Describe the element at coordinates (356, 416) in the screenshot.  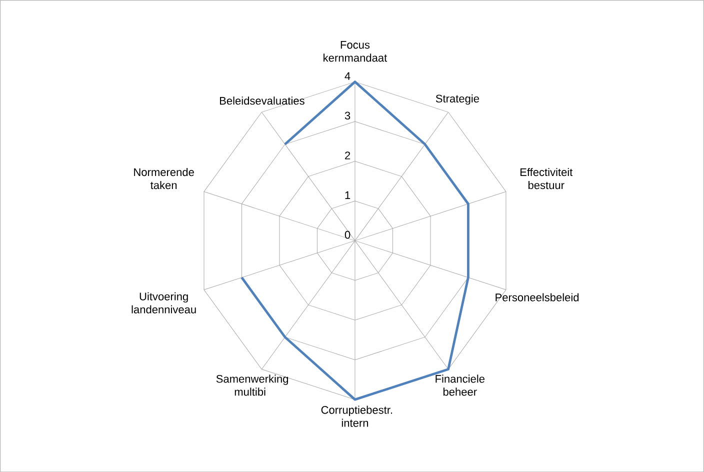
I see `spoke-label: Corruptiebestr. intern` at that location.